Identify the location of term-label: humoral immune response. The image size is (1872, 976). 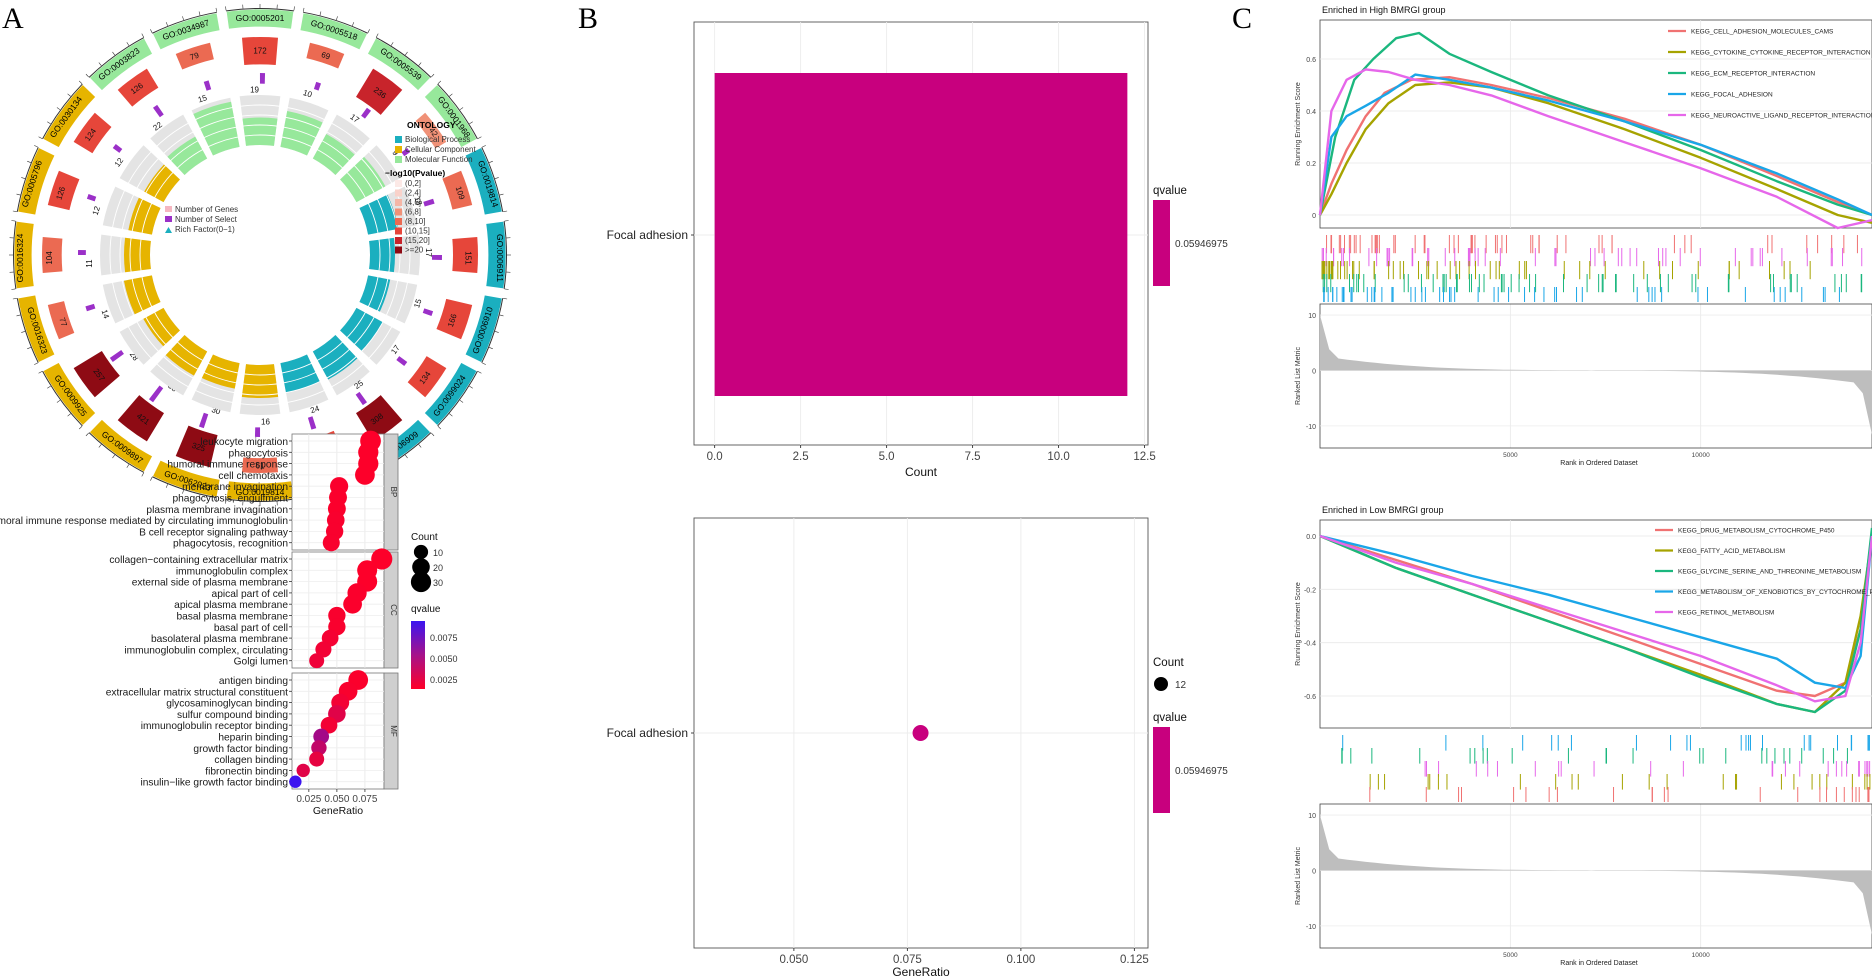
(227, 465).